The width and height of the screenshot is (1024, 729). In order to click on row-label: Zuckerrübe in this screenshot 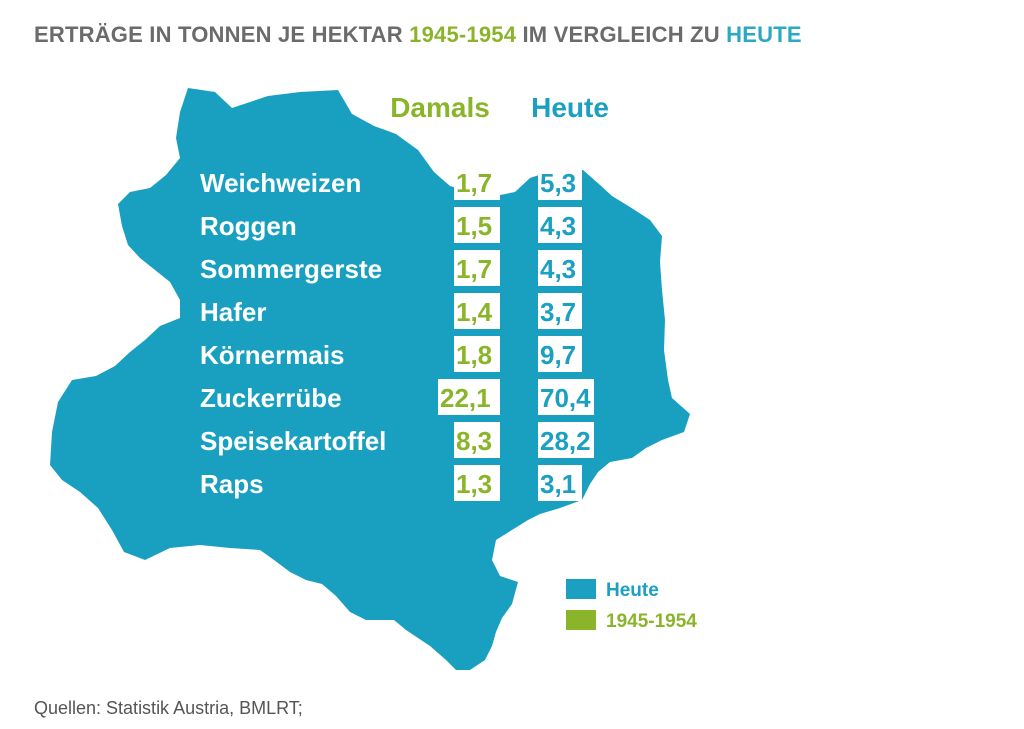, I will do `click(271, 398)`.